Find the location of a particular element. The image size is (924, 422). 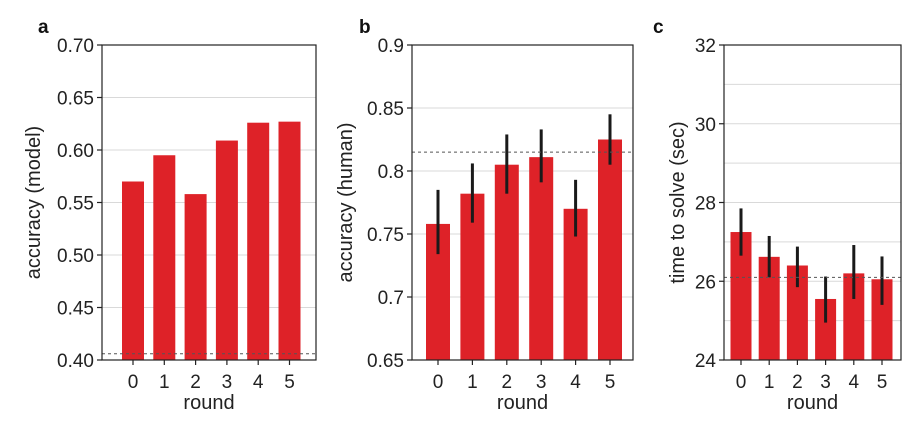

y-tick-label: 28 is located at coordinates (705, 204).